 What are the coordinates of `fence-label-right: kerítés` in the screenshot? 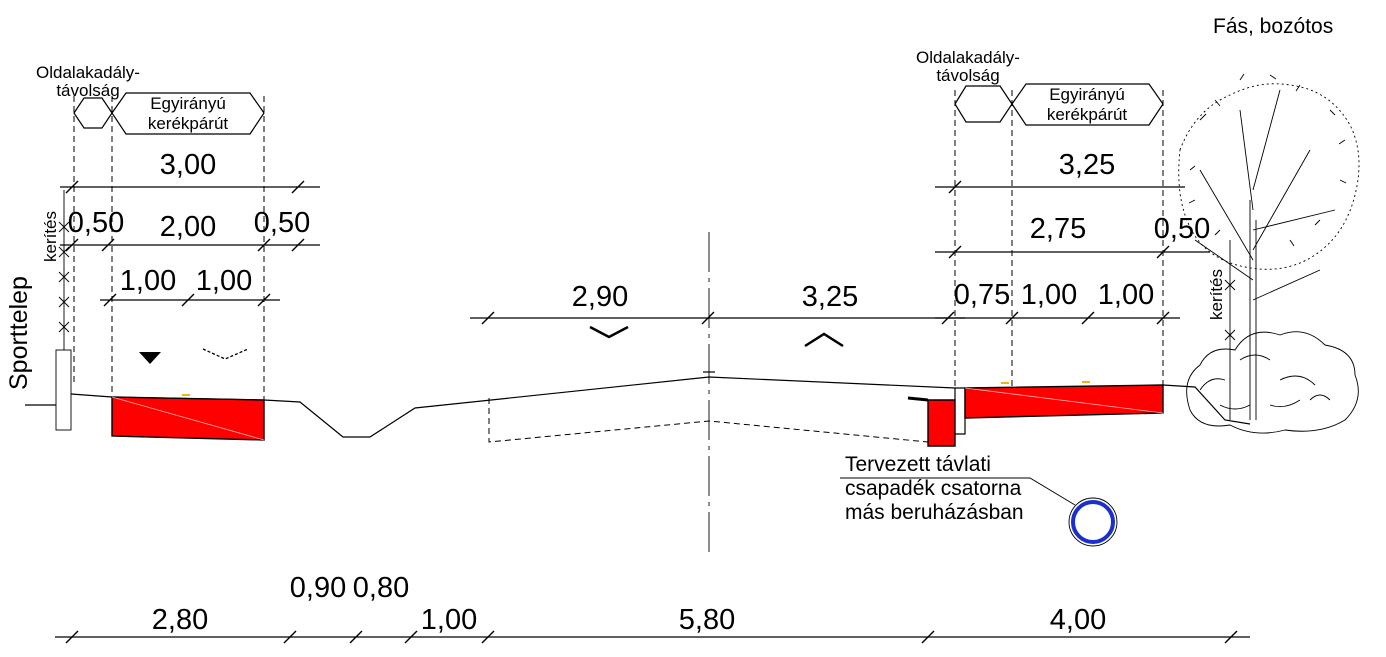 It's located at (1216, 294).